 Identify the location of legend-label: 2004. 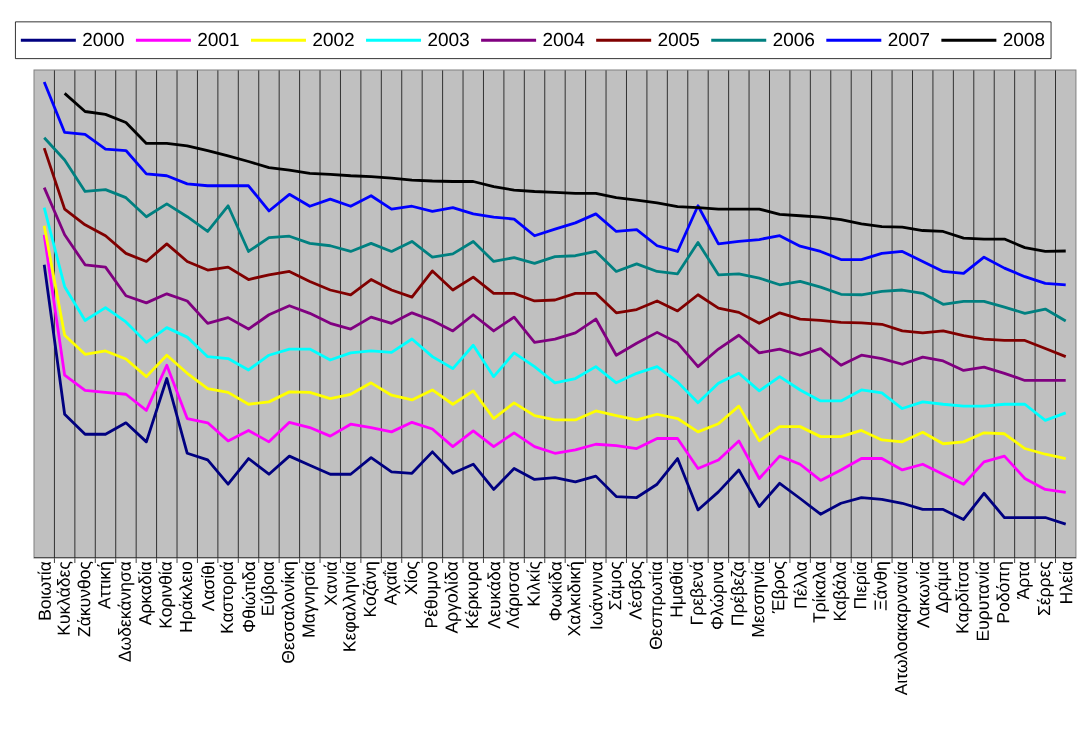
(564, 39).